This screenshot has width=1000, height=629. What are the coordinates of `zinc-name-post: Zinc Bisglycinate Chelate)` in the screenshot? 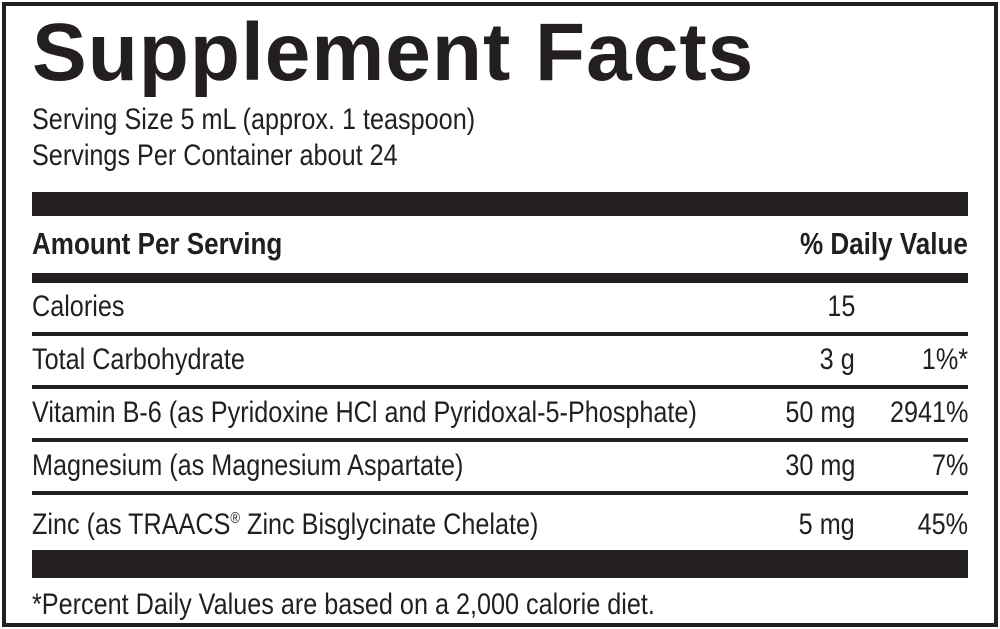 It's located at (389, 525).